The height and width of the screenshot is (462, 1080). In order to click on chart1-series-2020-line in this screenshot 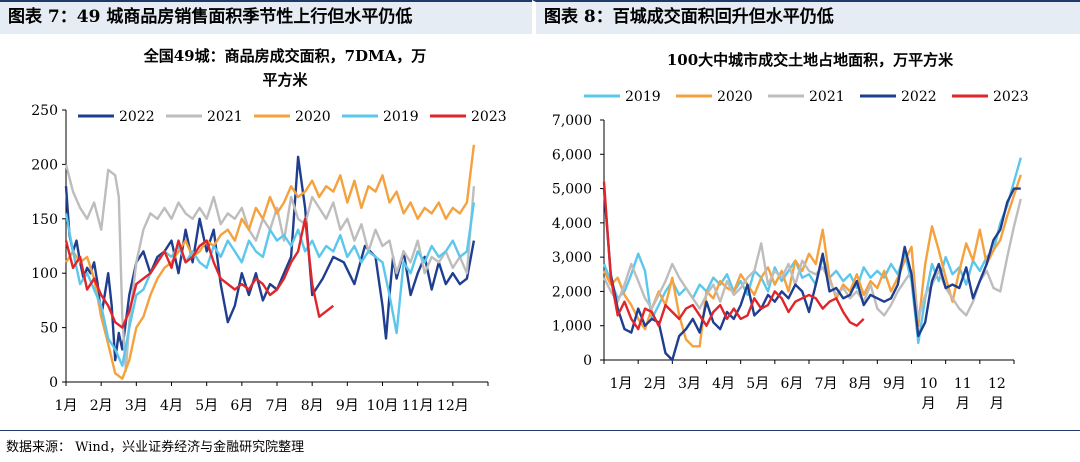, I will do `click(812, 261)`.